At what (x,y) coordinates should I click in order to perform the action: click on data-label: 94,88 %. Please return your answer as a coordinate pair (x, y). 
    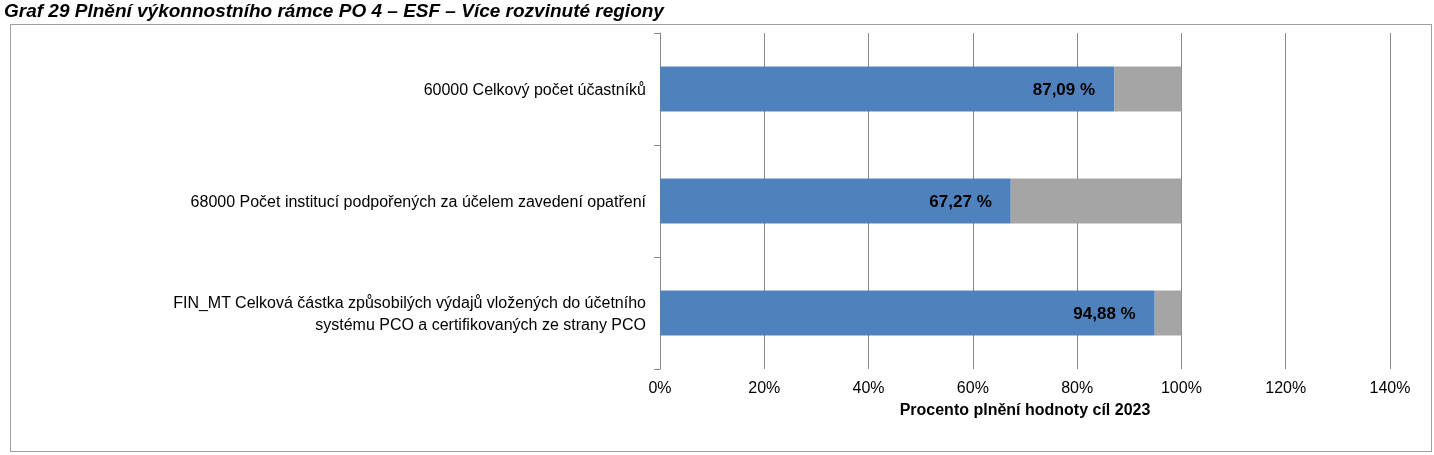
    Looking at the image, I should click on (1104, 313).